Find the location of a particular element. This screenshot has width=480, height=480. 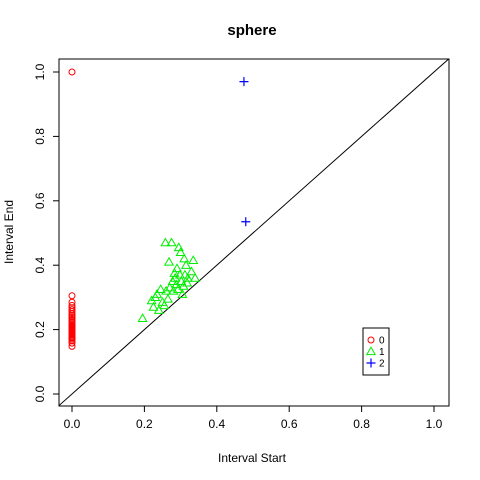

y-axis-label: Interval End is located at coordinates (9, 232).